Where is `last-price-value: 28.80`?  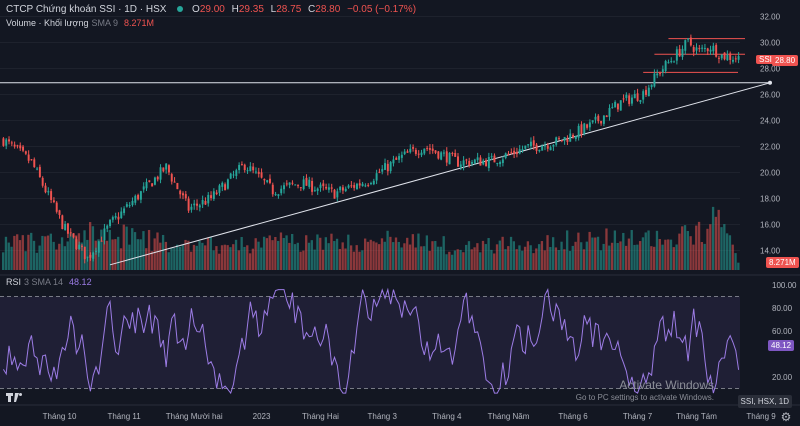 last-price-value: 28.80 is located at coordinates (785, 60).